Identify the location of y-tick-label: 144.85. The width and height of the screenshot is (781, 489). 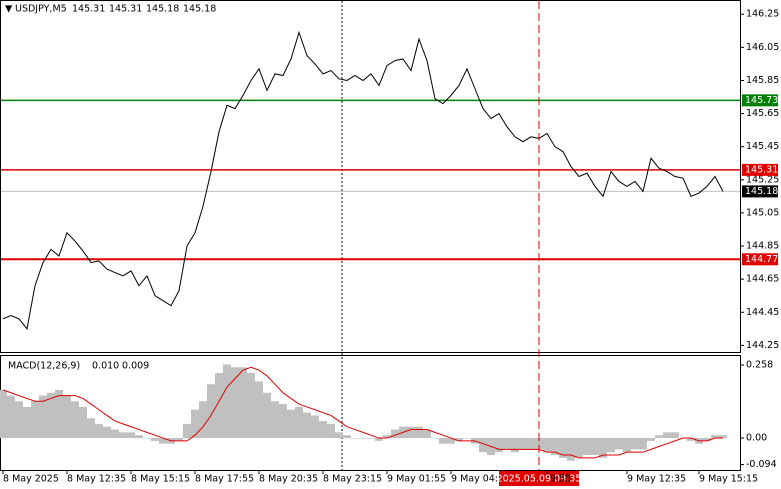
(762, 246).